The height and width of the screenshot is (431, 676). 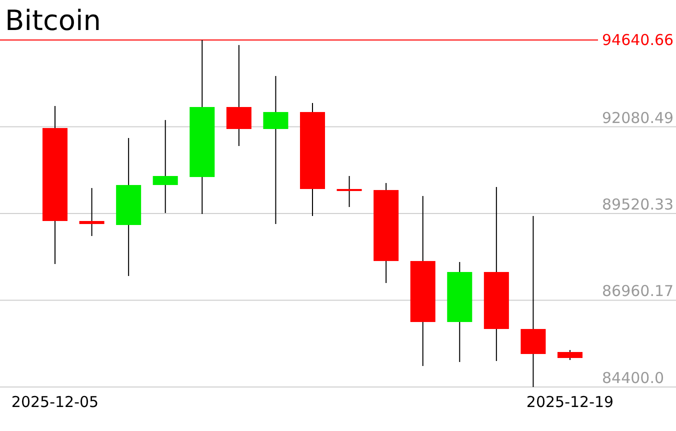 What do you see at coordinates (633, 378) in the screenshot?
I see `y-tick-label: 84400.0` at bounding box center [633, 378].